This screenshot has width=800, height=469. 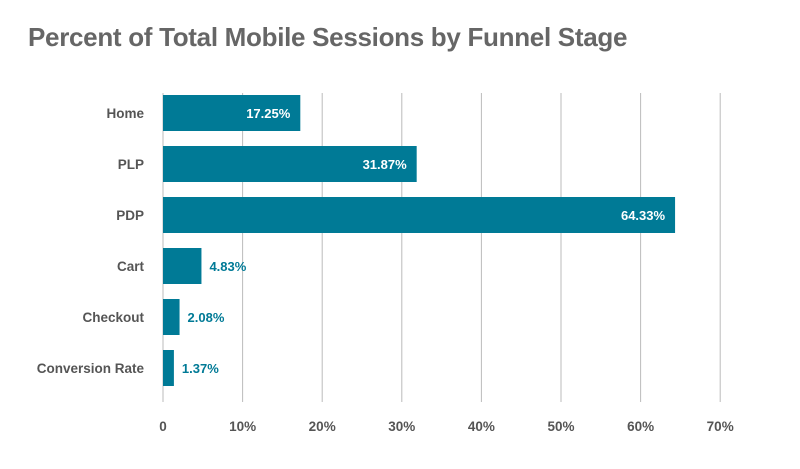 I want to click on category-label-cart: Cart, so click(x=131, y=266).